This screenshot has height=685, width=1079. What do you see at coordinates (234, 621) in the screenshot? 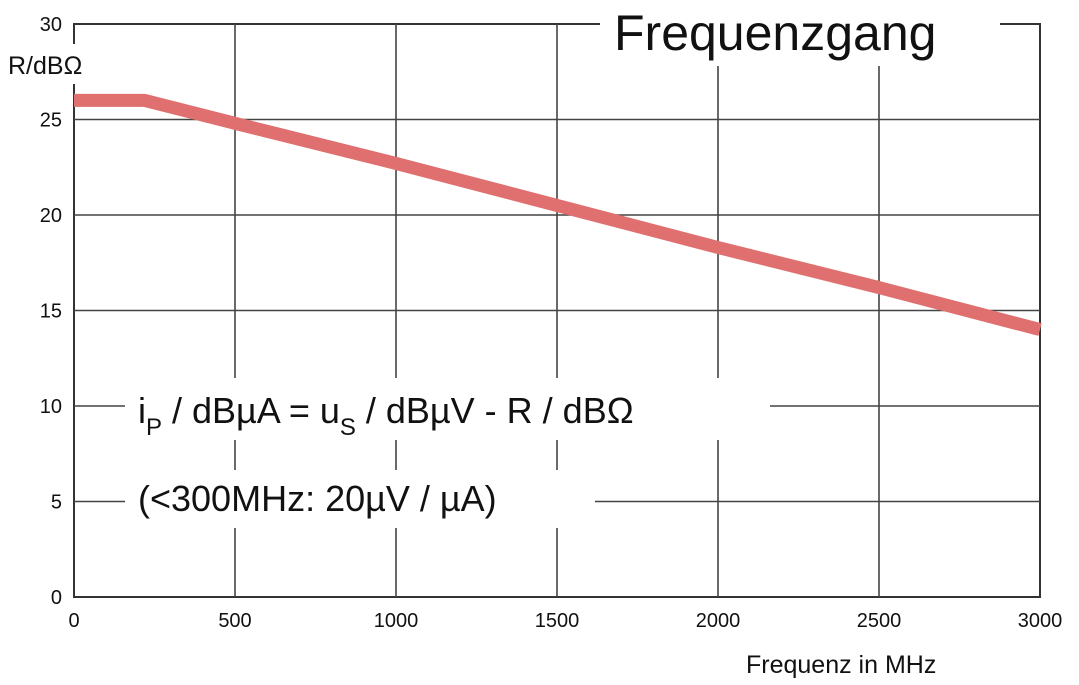
I see `x-tick-label: 500` at bounding box center [234, 621].